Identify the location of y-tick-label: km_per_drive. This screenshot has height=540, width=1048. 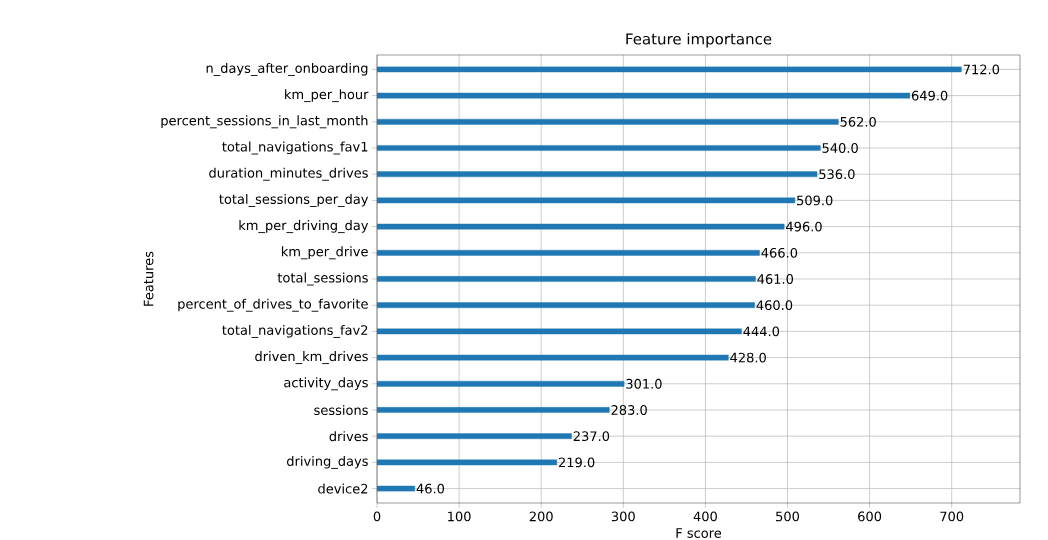
(324, 253).